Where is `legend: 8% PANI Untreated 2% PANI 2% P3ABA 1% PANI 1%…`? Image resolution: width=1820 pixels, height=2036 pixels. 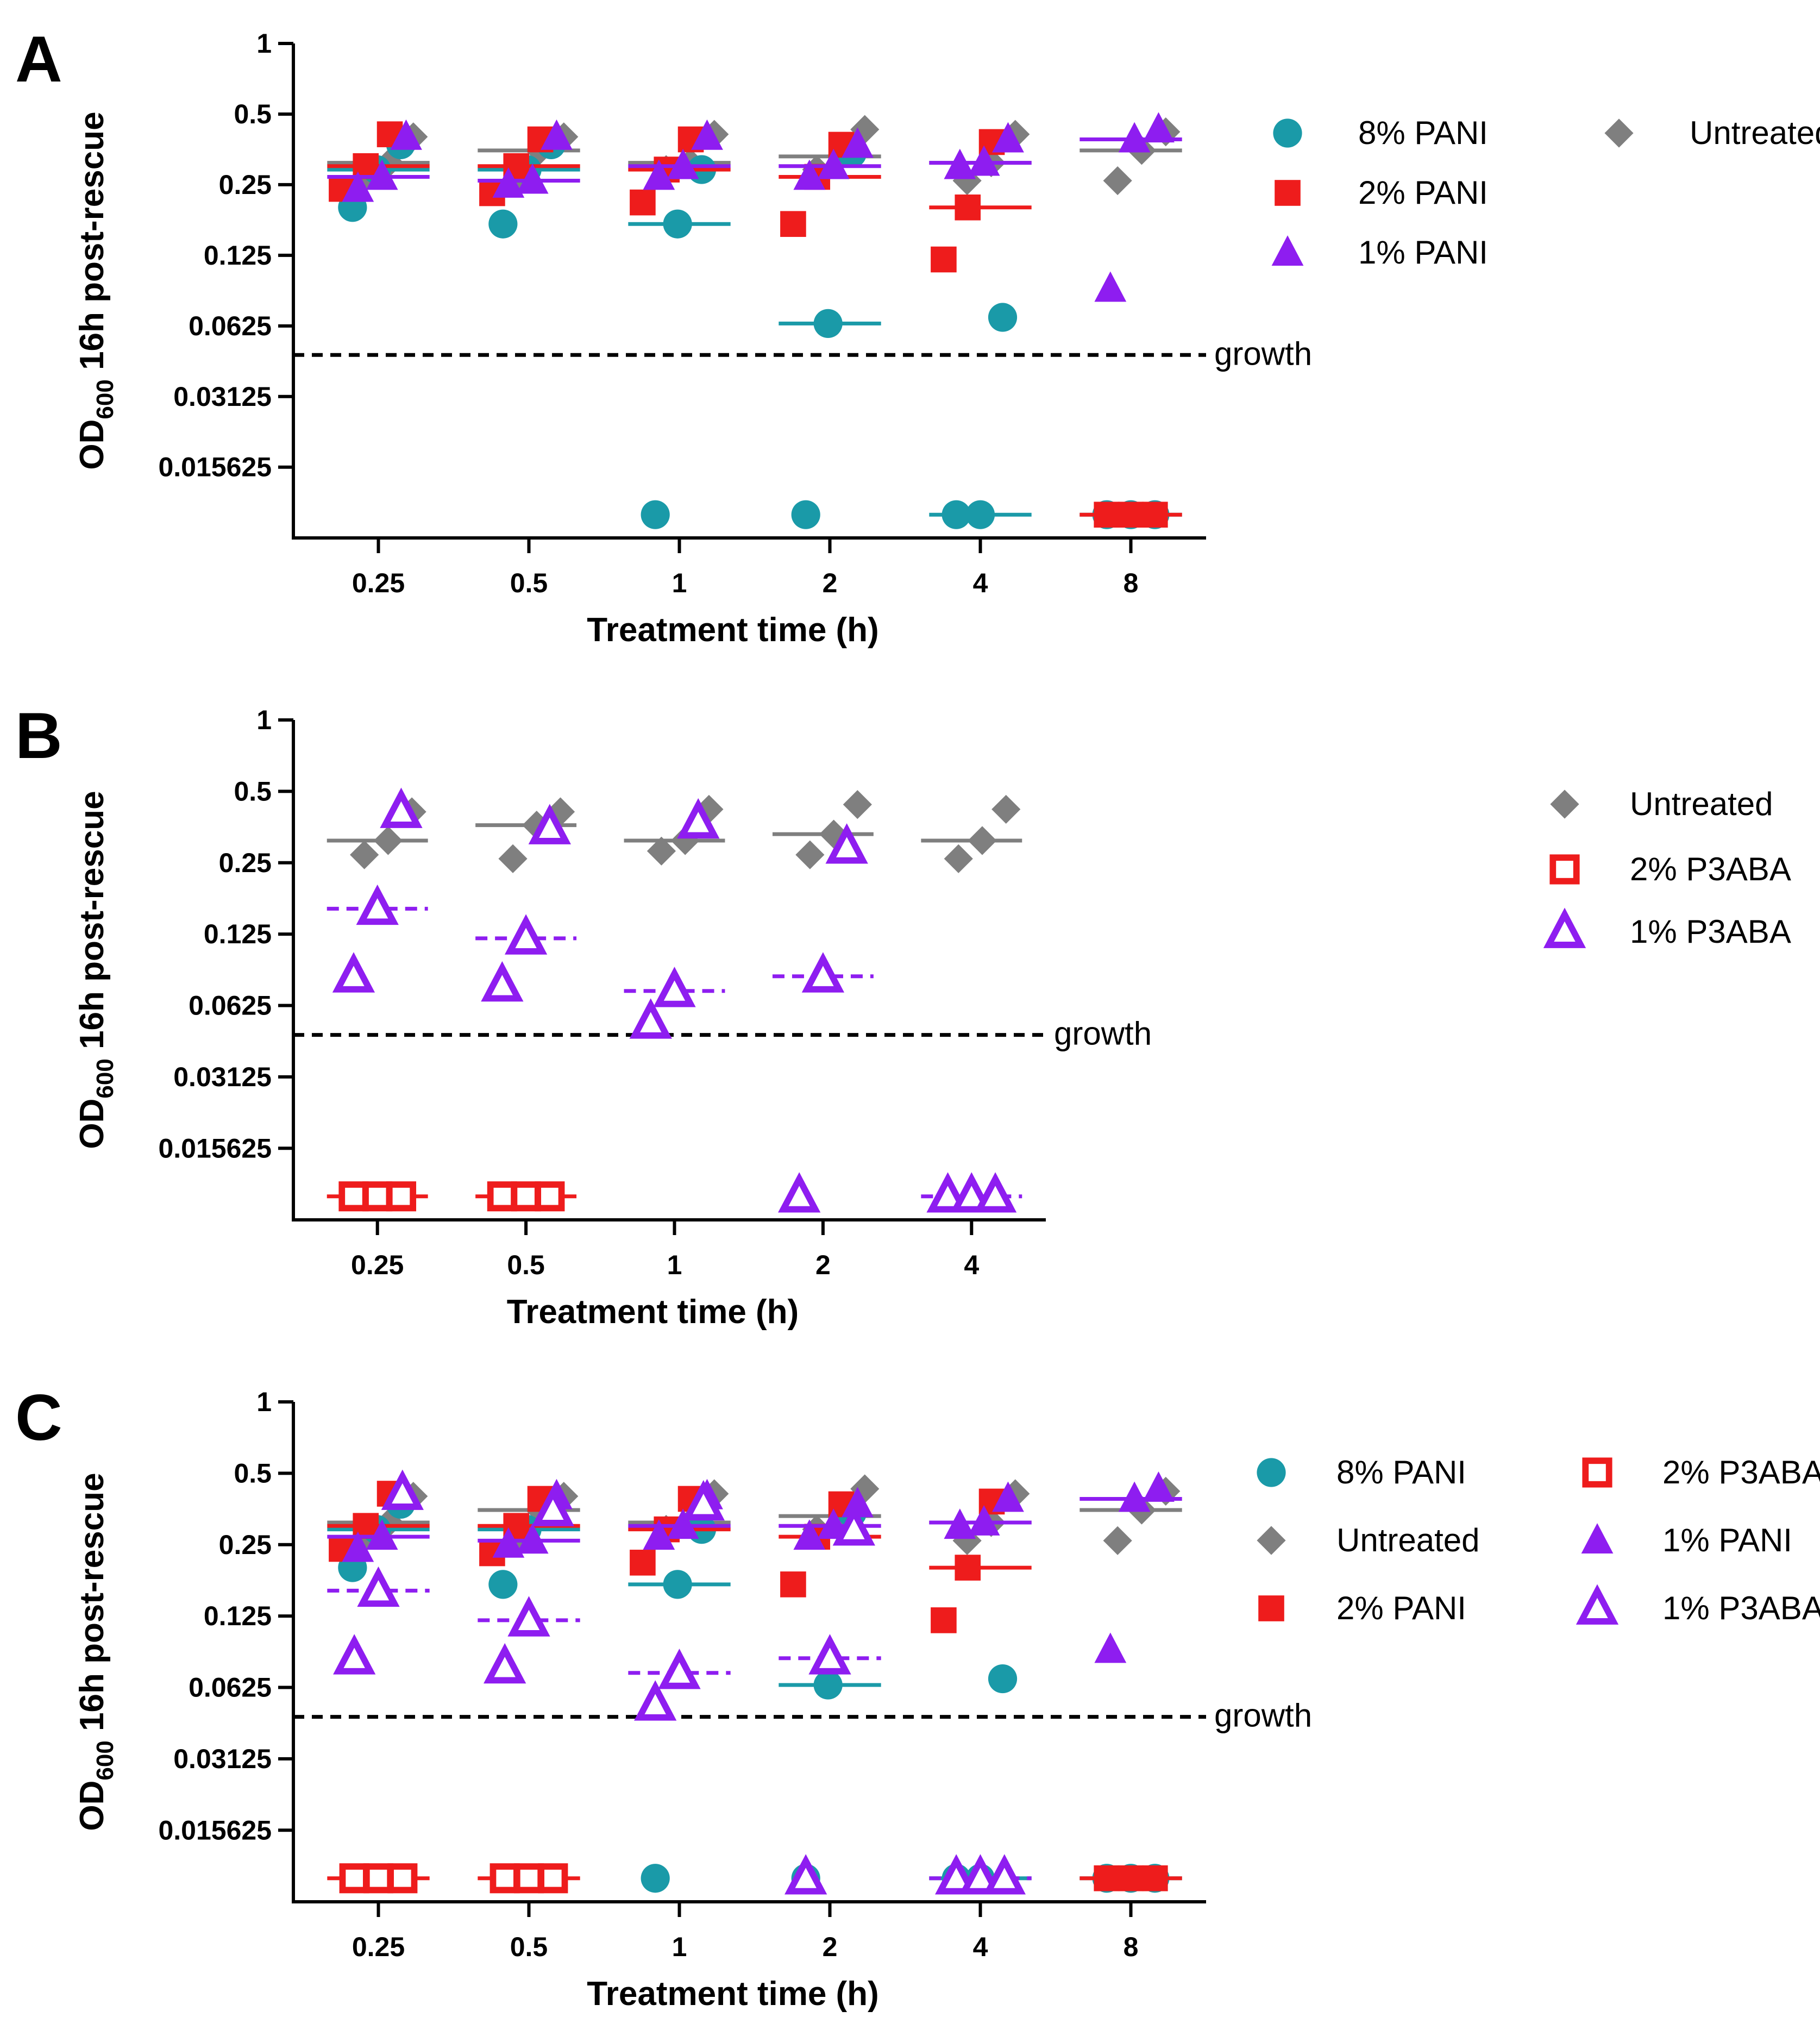
legend: 8% PANI Untreated 2% PANI 2% P3ABA 1% PANI 1%… is located at coordinates (1538, 1540).